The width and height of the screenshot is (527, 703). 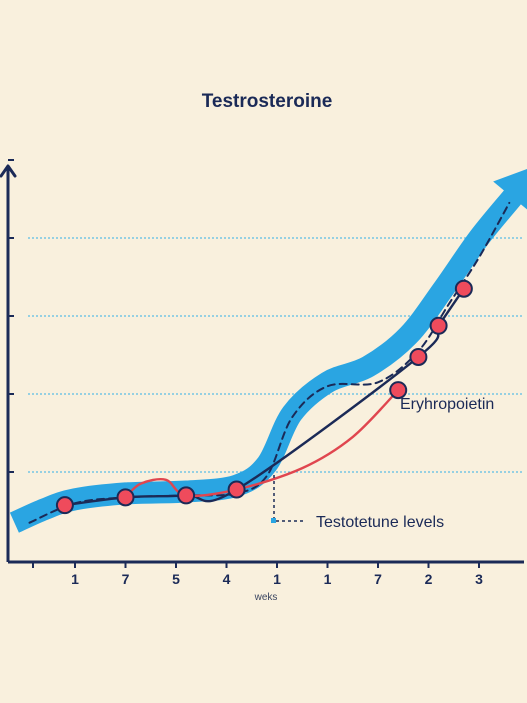 What do you see at coordinates (479, 579) in the screenshot?
I see `x-tick-label: 3` at bounding box center [479, 579].